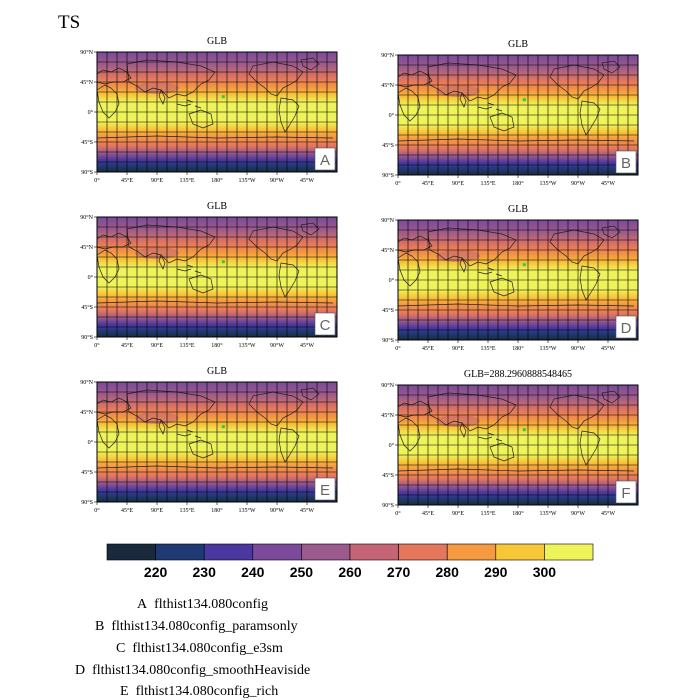 This screenshot has height=700, width=700. What do you see at coordinates (193, 670) in the screenshot?
I see `legend-item-d: D flthist134.080config_smoothHeaviside` at bounding box center [193, 670].